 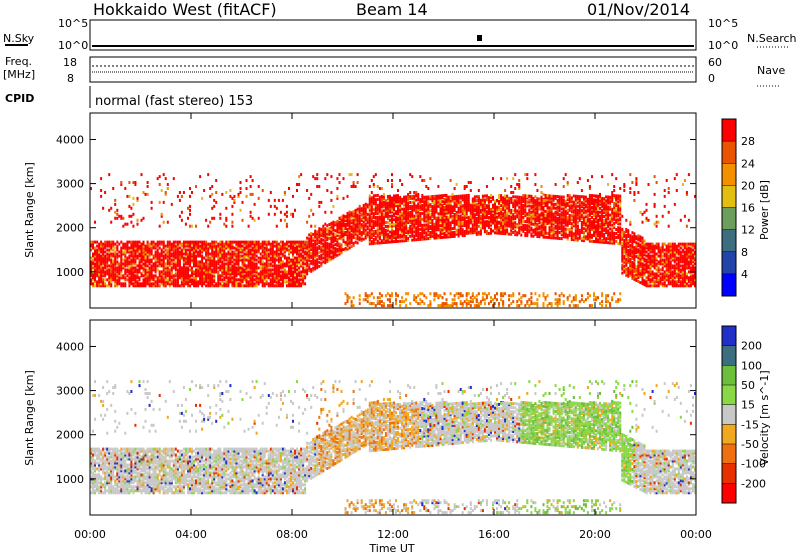 I want to click on noise-tick-left-hi: 10^5, so click(x=73, y=23).